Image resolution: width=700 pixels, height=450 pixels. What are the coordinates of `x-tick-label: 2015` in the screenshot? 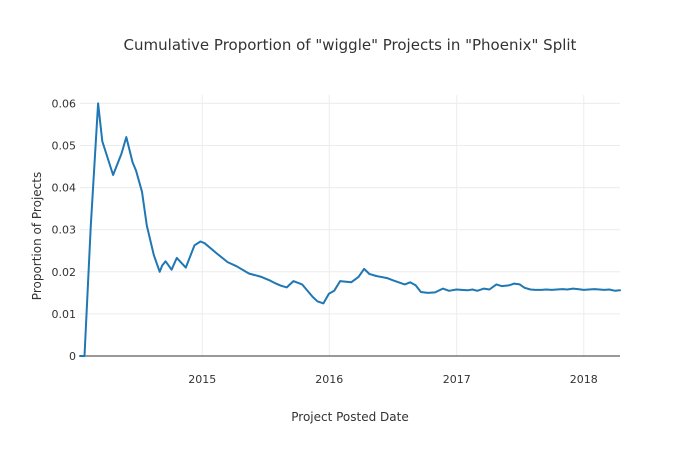 It's located at (202, 379).